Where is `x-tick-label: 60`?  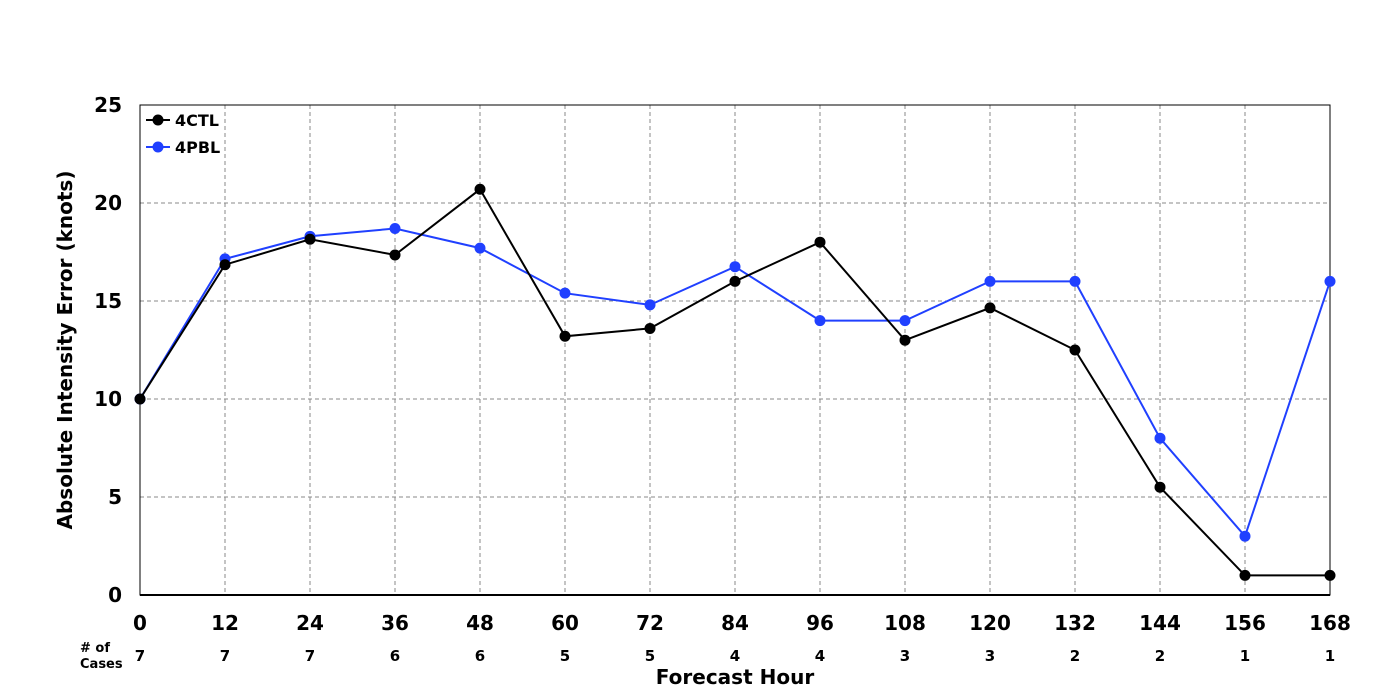
x-tick-label: 60 is located at coordinates (565, 623).